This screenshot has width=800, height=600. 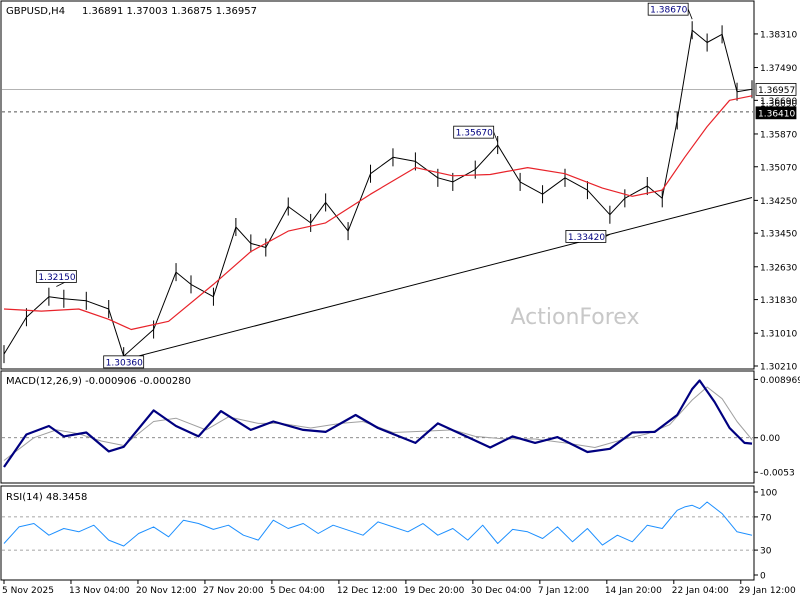 I want to click on price-axis-tick-label: 1.36690, so click(x=778, y=102).